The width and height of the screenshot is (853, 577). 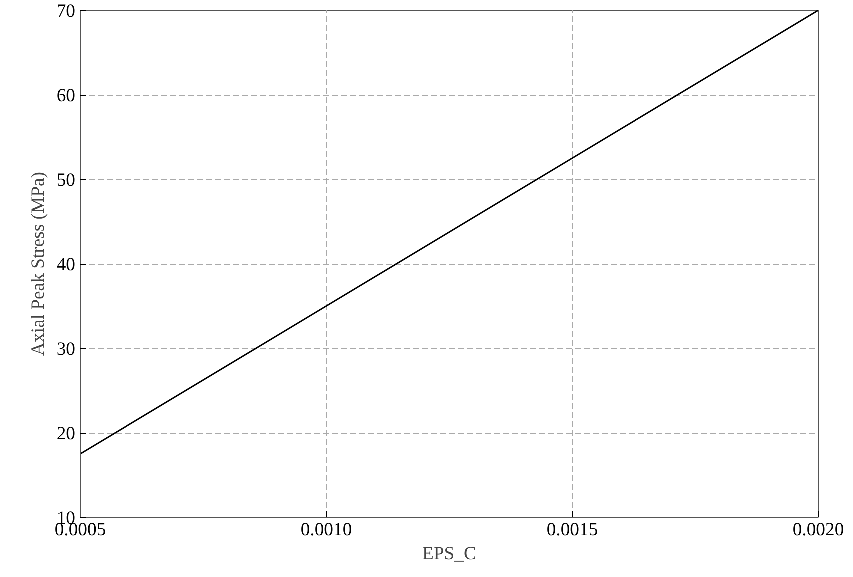 I want to click on x-tick-label: 0.0020, so click(x=818, y=530).